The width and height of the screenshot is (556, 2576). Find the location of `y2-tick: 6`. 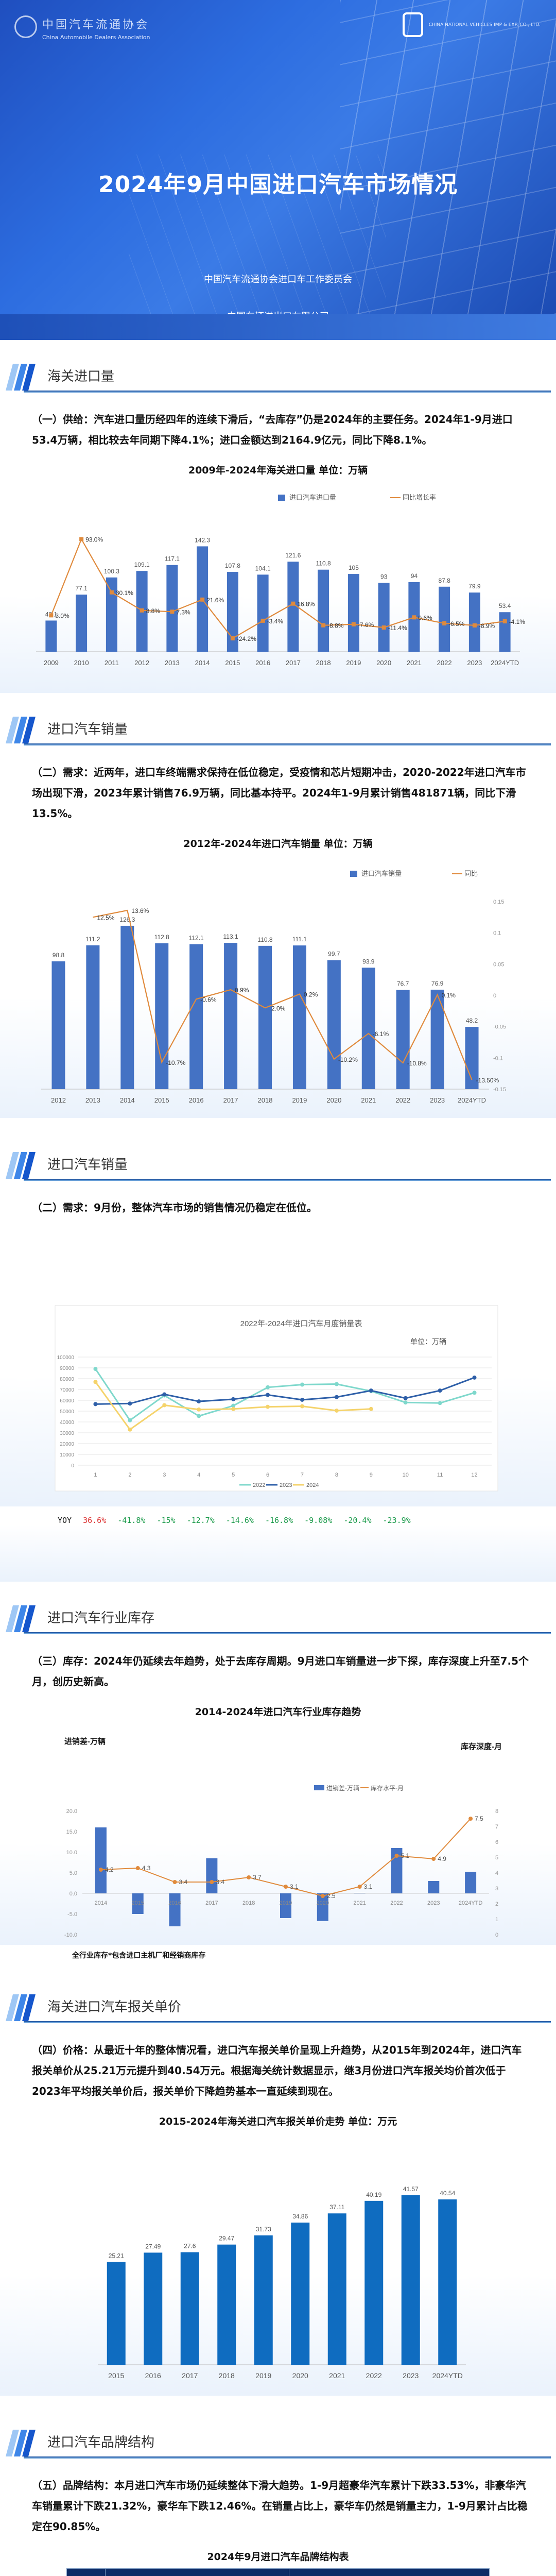

y2-tick: 6 is located at coordinates (496, 1842).